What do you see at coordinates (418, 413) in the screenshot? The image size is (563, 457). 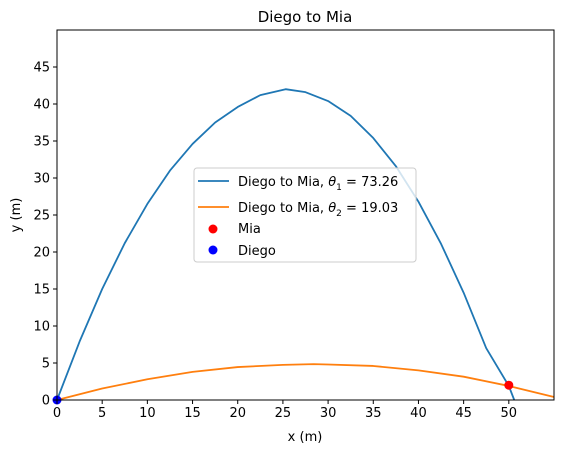 I see `x-tick-label: 40` at bounding box center [418, 413].